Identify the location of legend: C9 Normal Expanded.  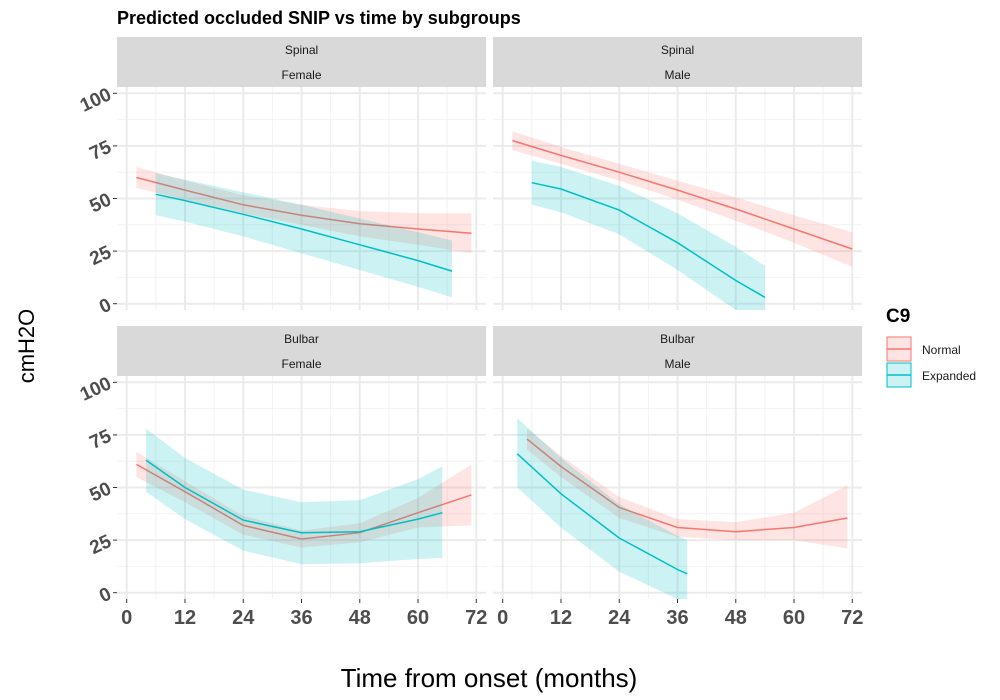
(931, 347).